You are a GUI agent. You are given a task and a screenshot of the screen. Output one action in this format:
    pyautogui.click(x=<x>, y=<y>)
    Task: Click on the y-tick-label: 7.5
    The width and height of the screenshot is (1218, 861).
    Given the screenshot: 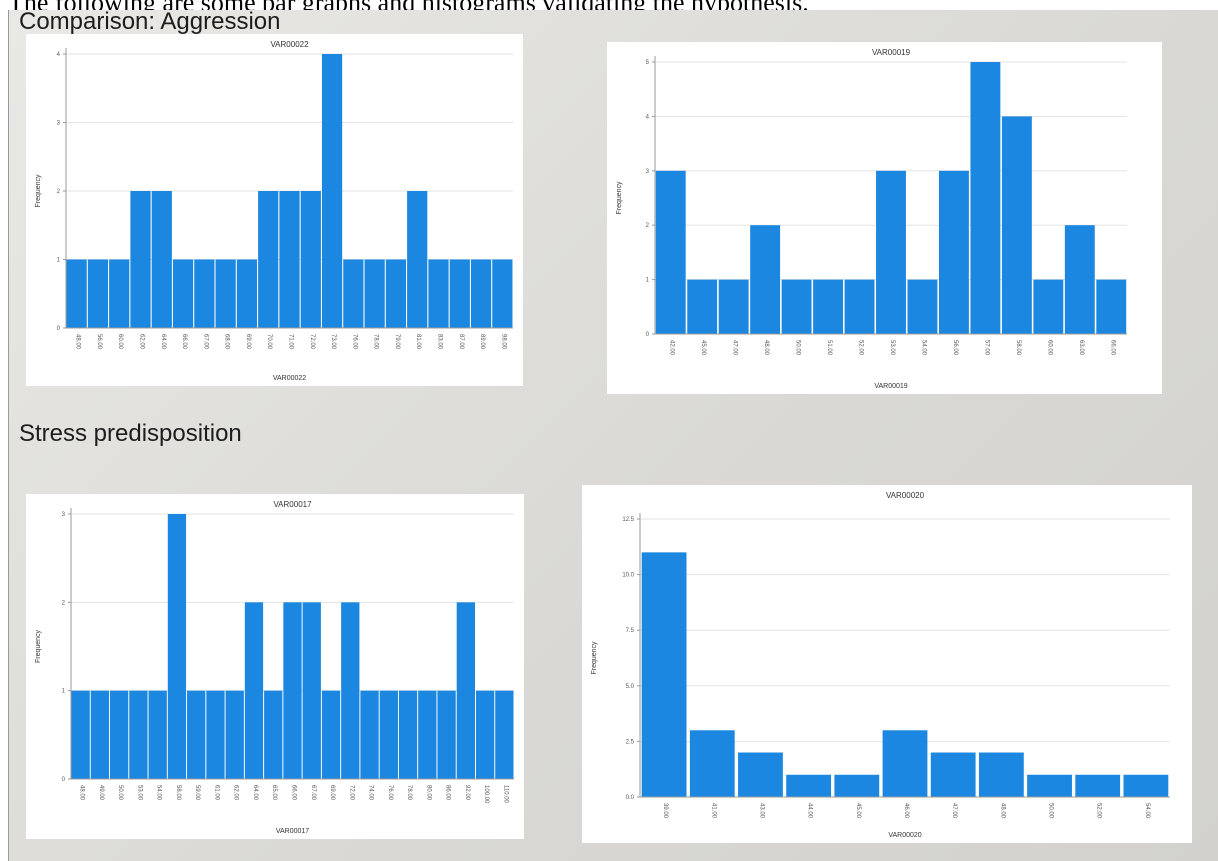 What is the action you would take?
    pyautogui.click(x=630, y=631)
    